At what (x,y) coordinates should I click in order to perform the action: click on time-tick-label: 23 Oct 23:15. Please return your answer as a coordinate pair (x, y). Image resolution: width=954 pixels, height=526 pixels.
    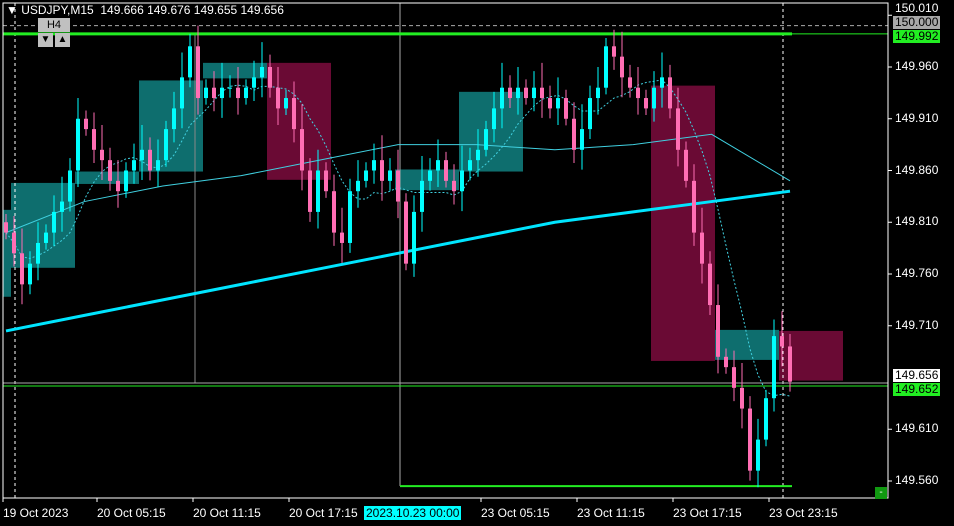
    Looking at the image, I should click on (803, 513).